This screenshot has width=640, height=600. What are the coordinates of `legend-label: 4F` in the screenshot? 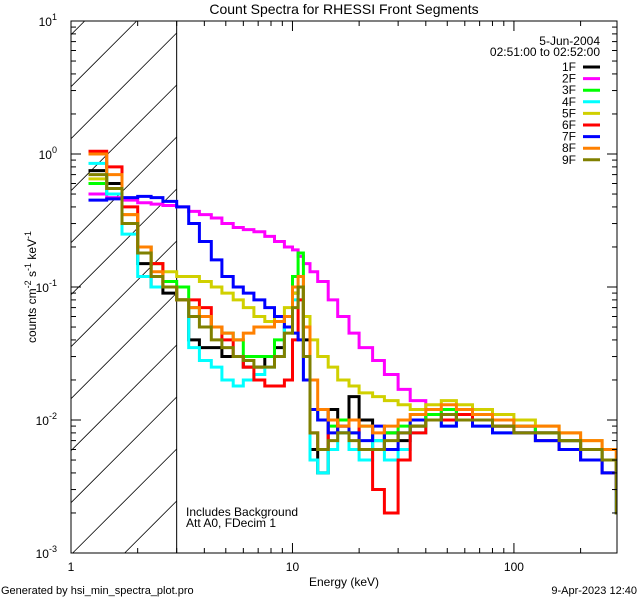 It's located at (569, 102).